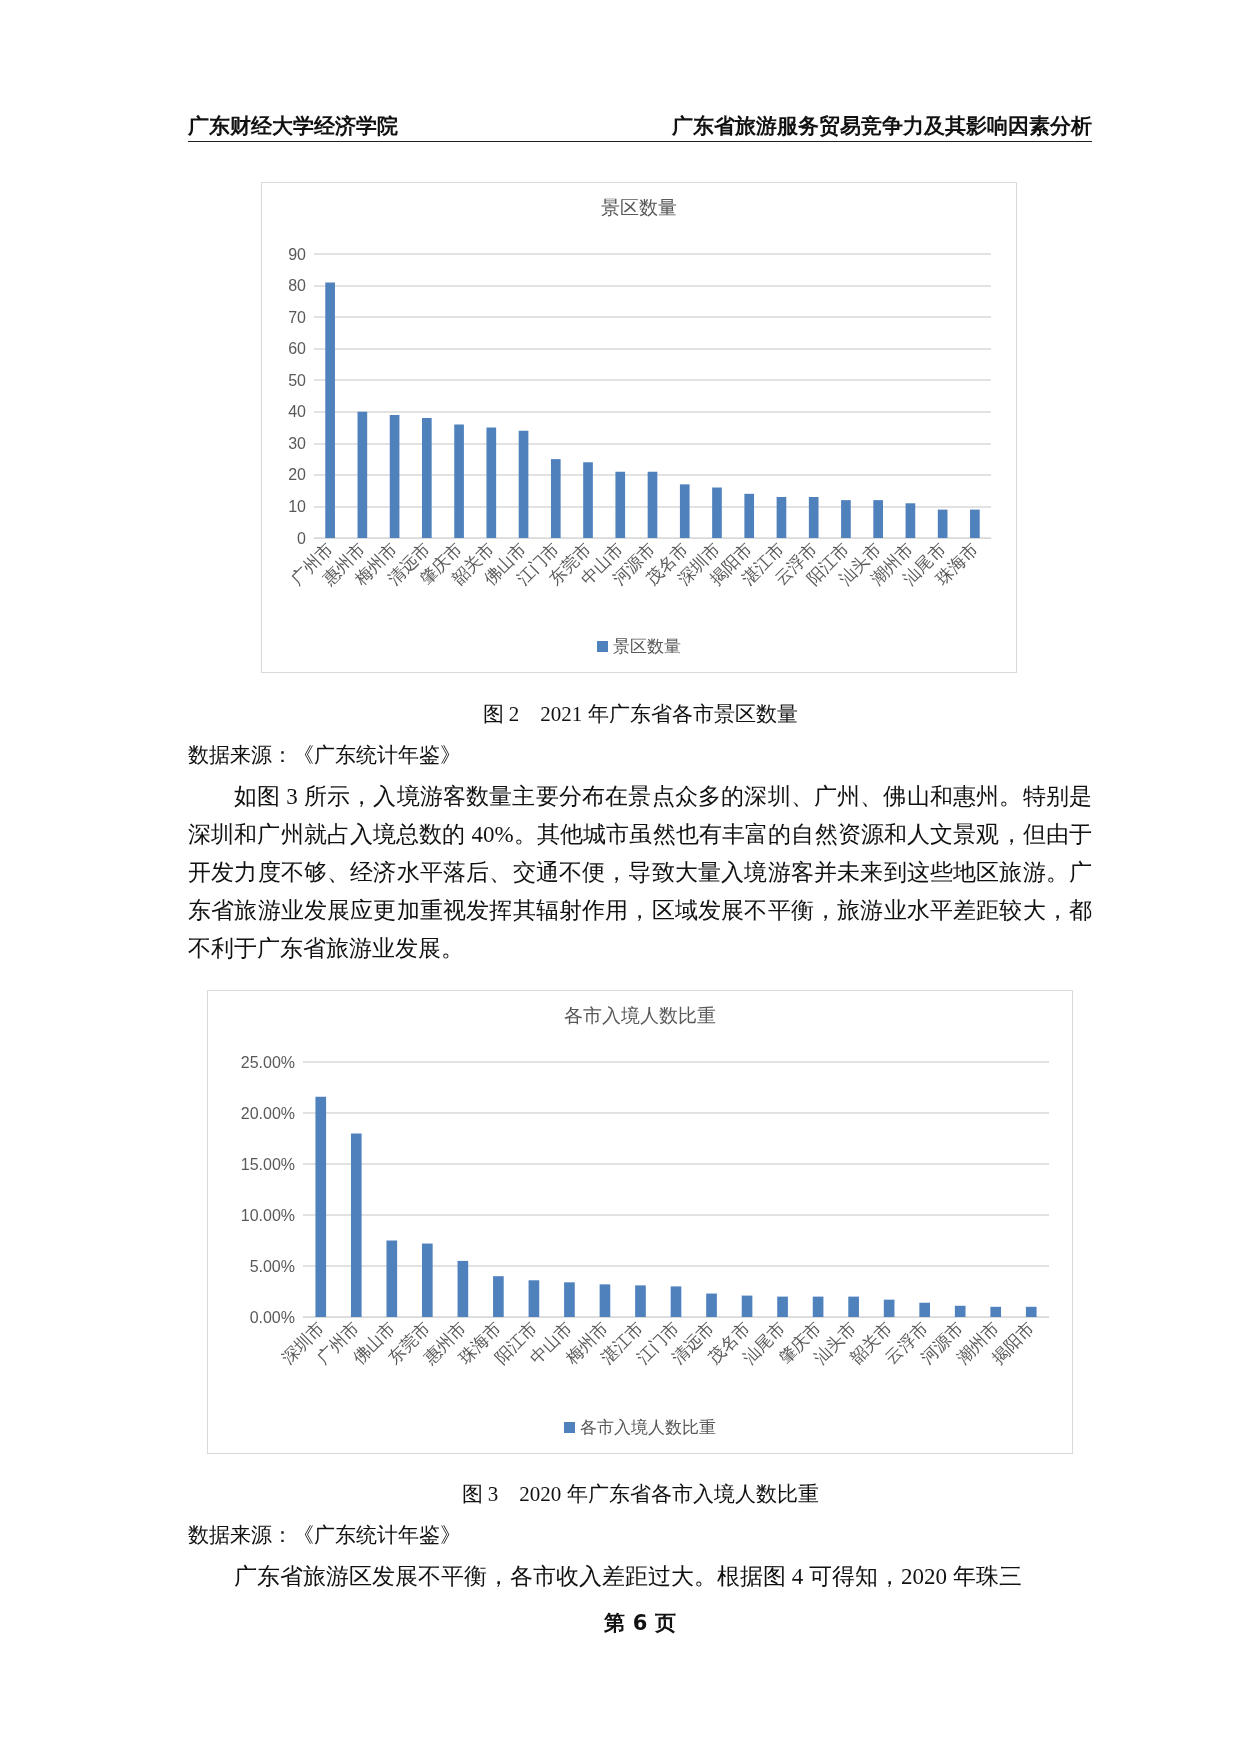 Image resolution: width=1240 pixels, height=1754 pixels. What do you see at coordinates (297, 349) in the screenshot?
I see `y-tick-label: 60` at bounding box center [297, 349].